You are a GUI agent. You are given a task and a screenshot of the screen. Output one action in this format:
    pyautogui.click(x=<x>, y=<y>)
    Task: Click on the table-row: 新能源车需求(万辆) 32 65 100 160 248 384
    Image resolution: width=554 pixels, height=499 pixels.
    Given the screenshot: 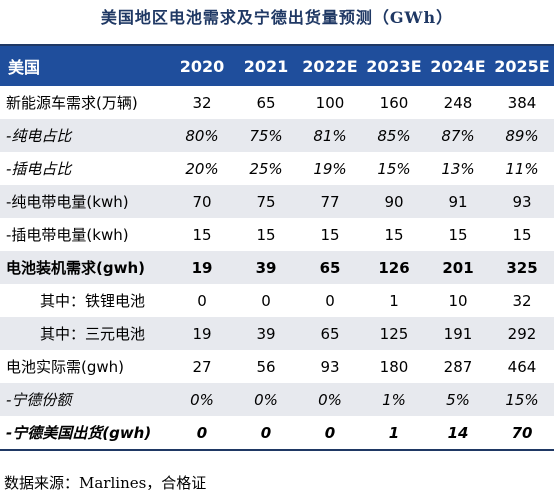 What is the action you would take?
    pyautogui.click(x=277, y=102)
    